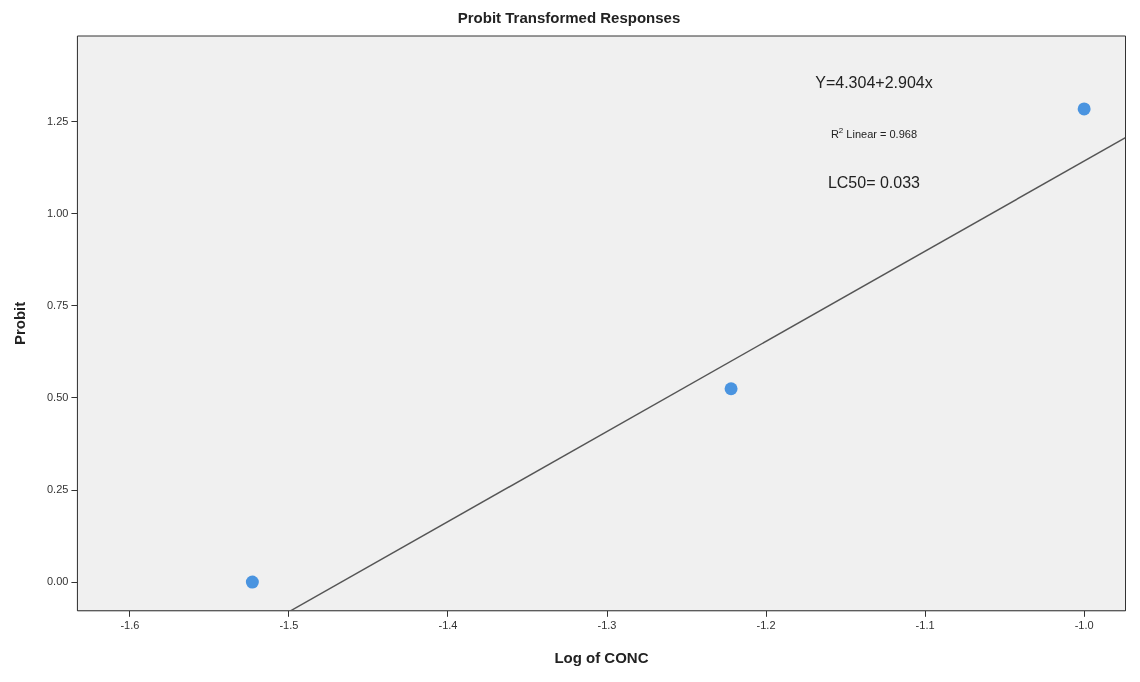 Image resolution: width=1140 pixels, height=682 pixels. What do you see at coordinates (20, 323) in the screenshot?
I see `y-axis-title: Probit` at bounding box center [20, 323].